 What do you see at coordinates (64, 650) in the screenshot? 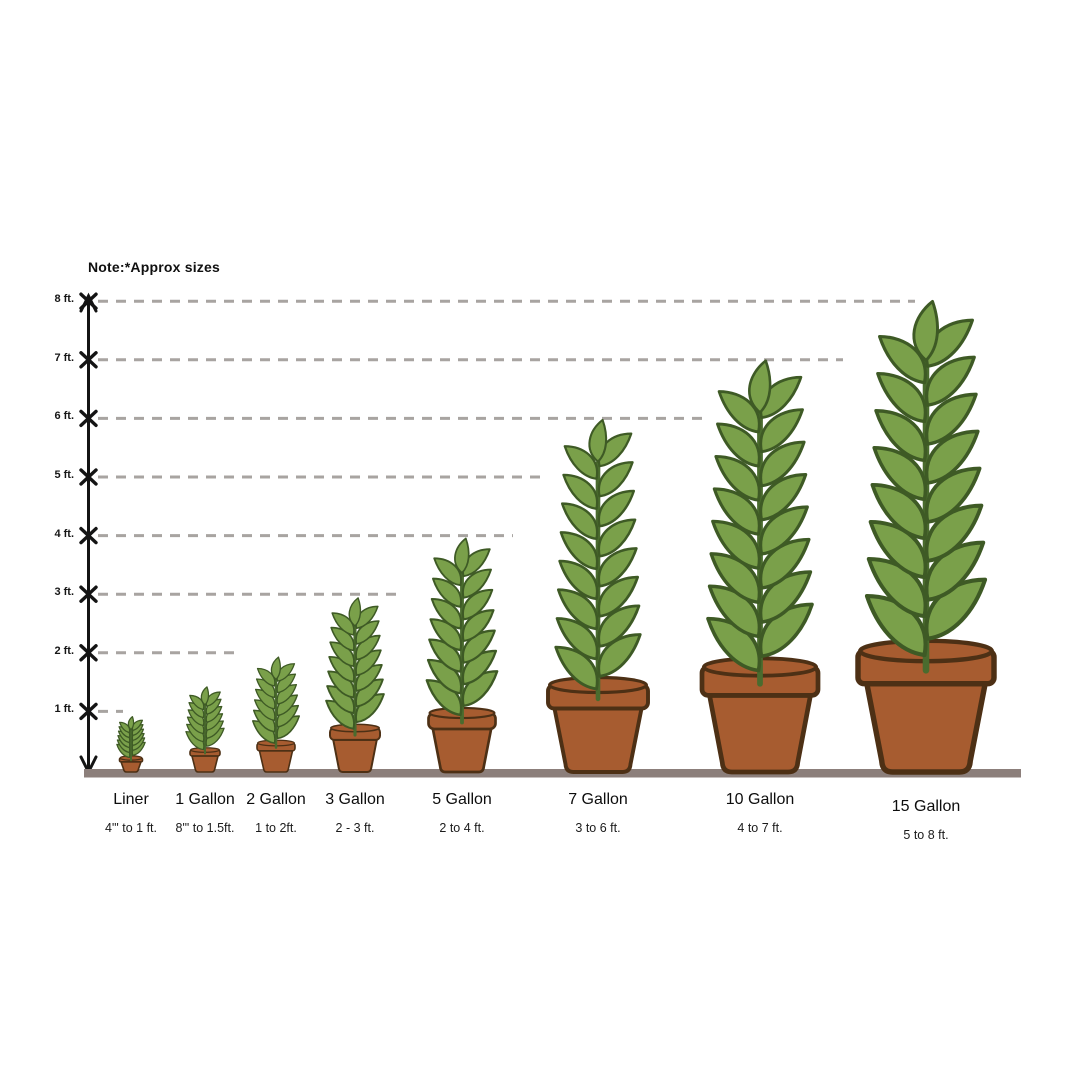
I see `axis-tick-label-2ft: 2 ft.` at bounding box center [64, 650].